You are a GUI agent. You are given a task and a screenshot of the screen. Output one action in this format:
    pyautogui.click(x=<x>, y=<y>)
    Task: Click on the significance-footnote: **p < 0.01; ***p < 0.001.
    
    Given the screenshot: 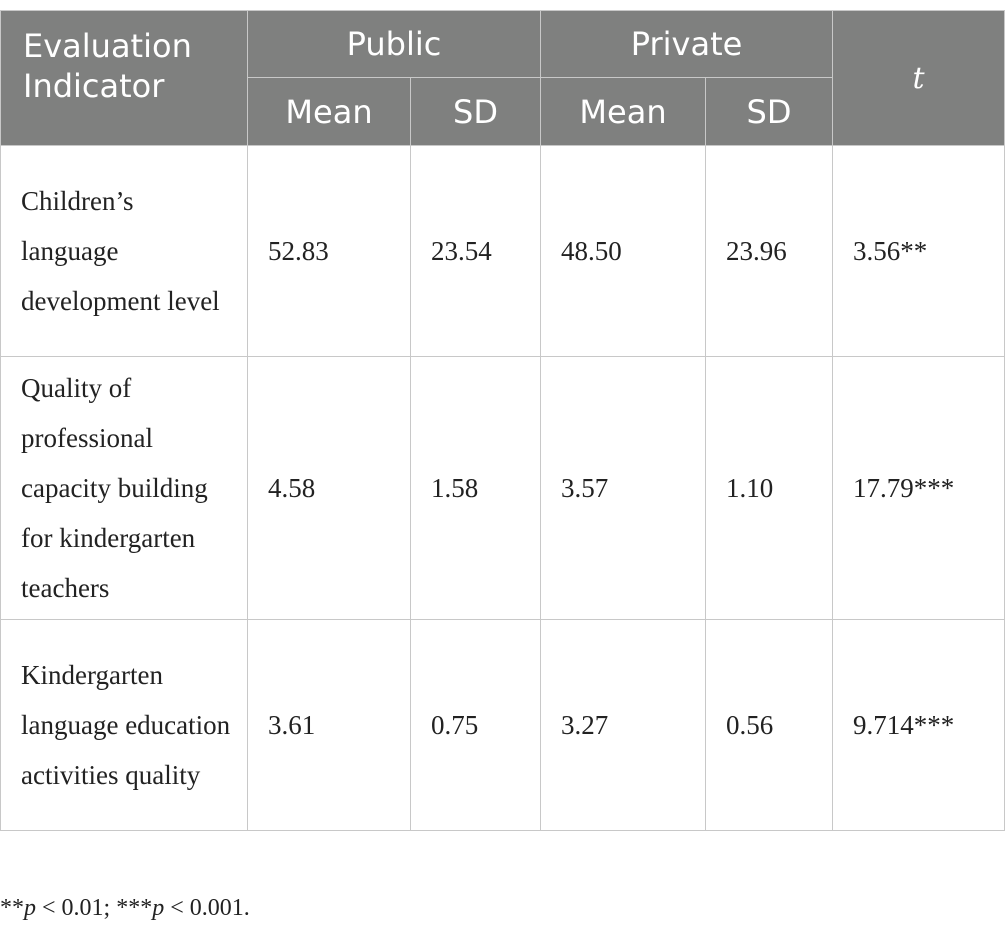 What is the action you would take?
    pyautogui.click(x=125, y=908)
    